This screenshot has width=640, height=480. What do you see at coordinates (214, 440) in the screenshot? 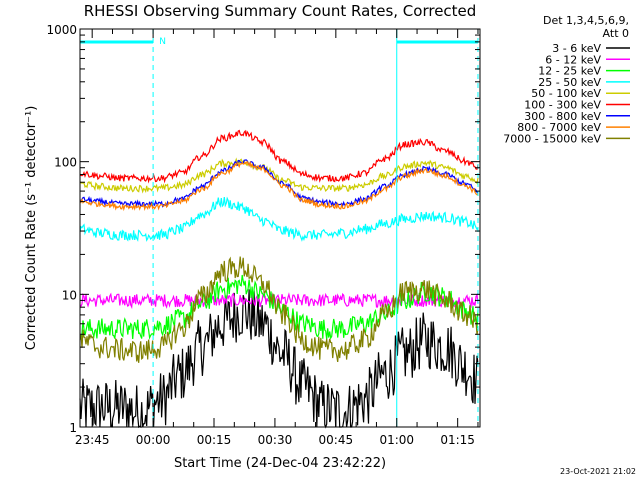
I see `x-tick-label-2: 00:15` at bounding box center [214, 440].